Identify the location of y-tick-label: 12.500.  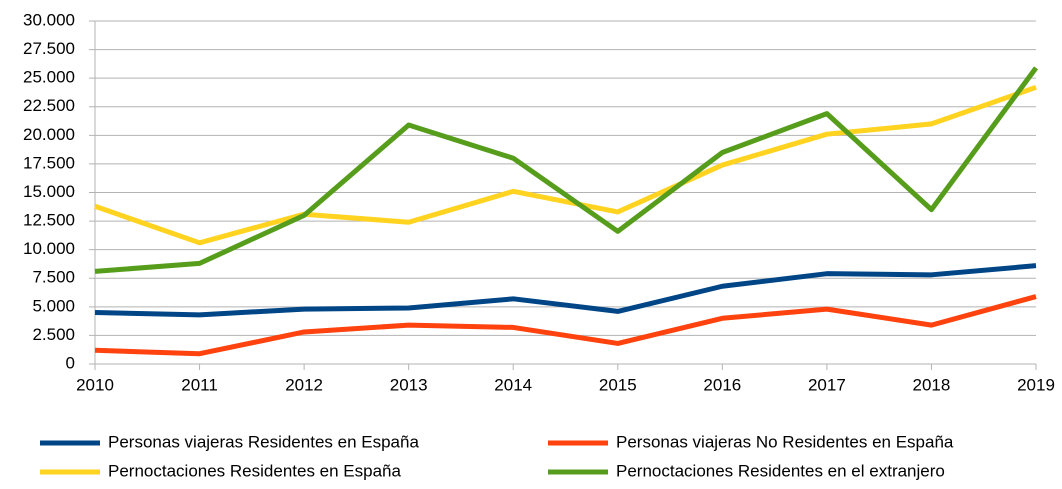
(49, 220).